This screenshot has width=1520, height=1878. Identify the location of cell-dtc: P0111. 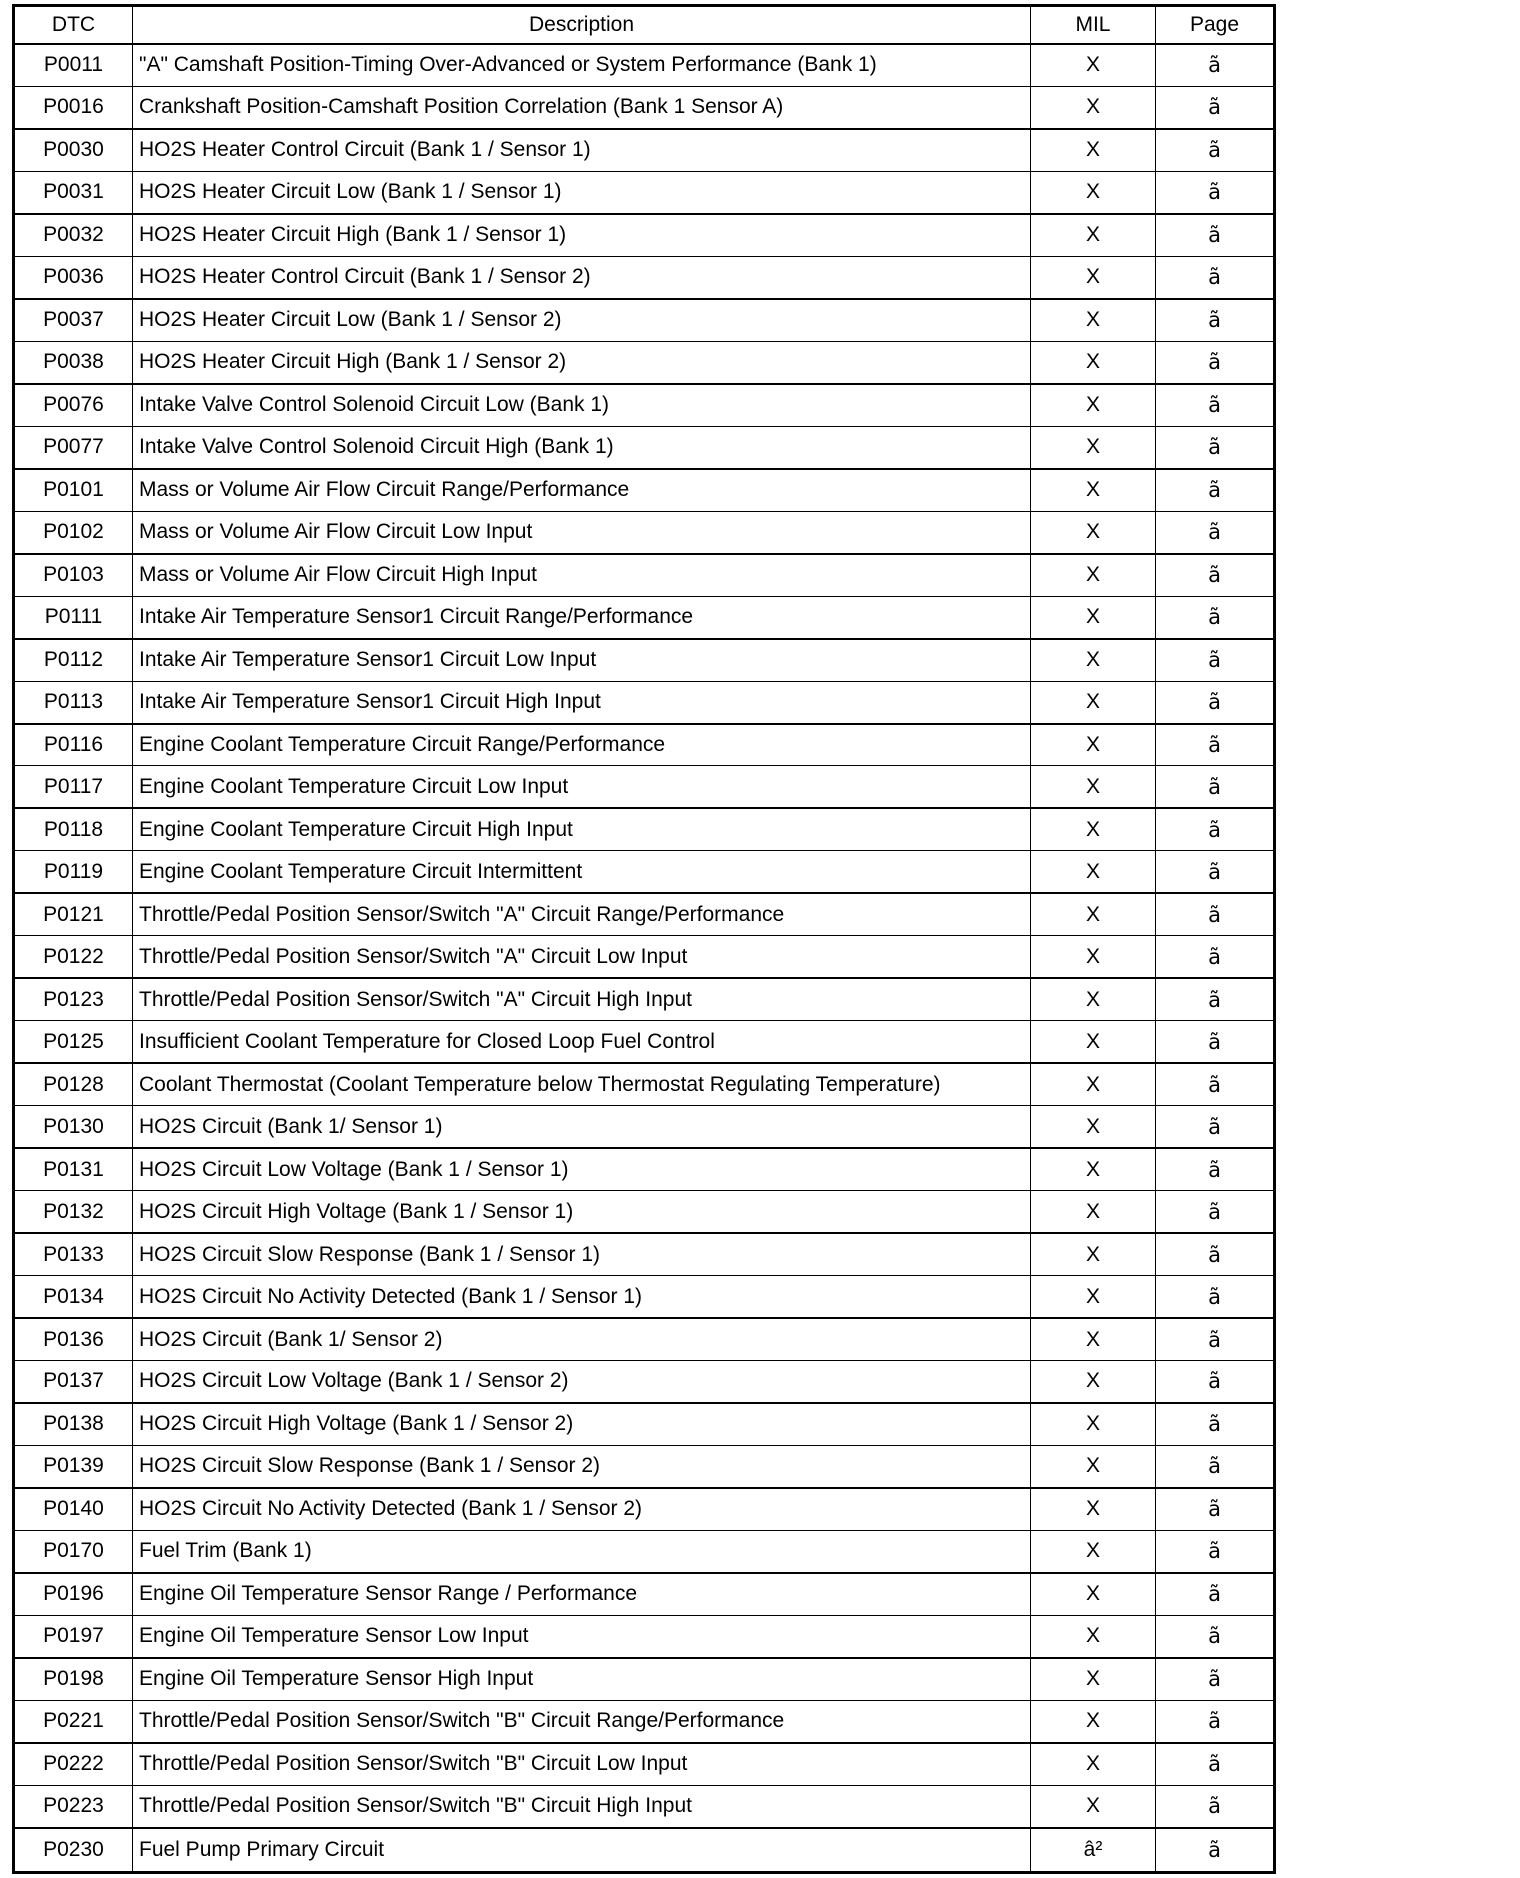
(73, 617).